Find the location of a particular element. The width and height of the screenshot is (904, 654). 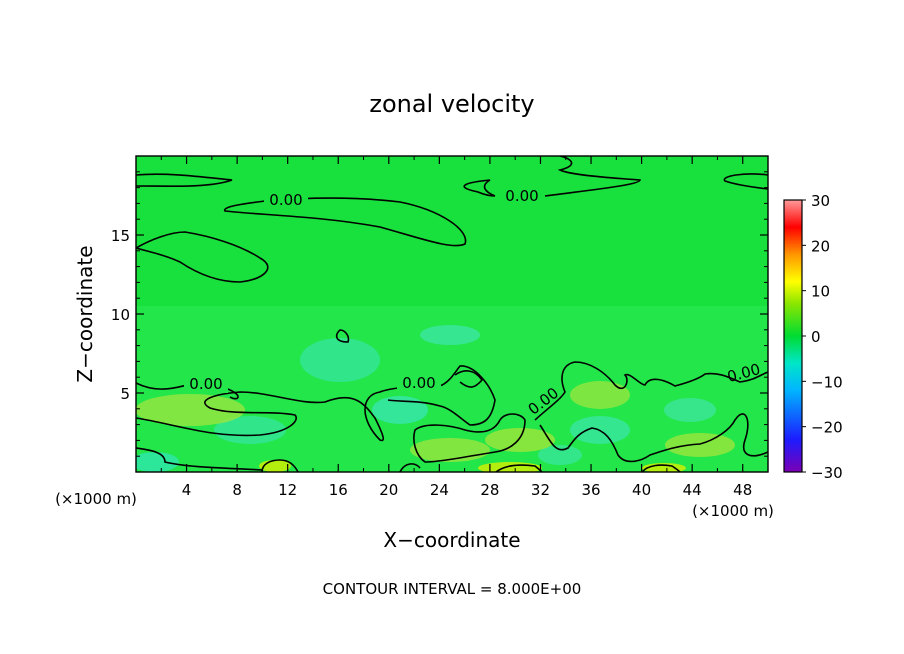

x-tick-label: 8 is located at coordinates (237, 490).